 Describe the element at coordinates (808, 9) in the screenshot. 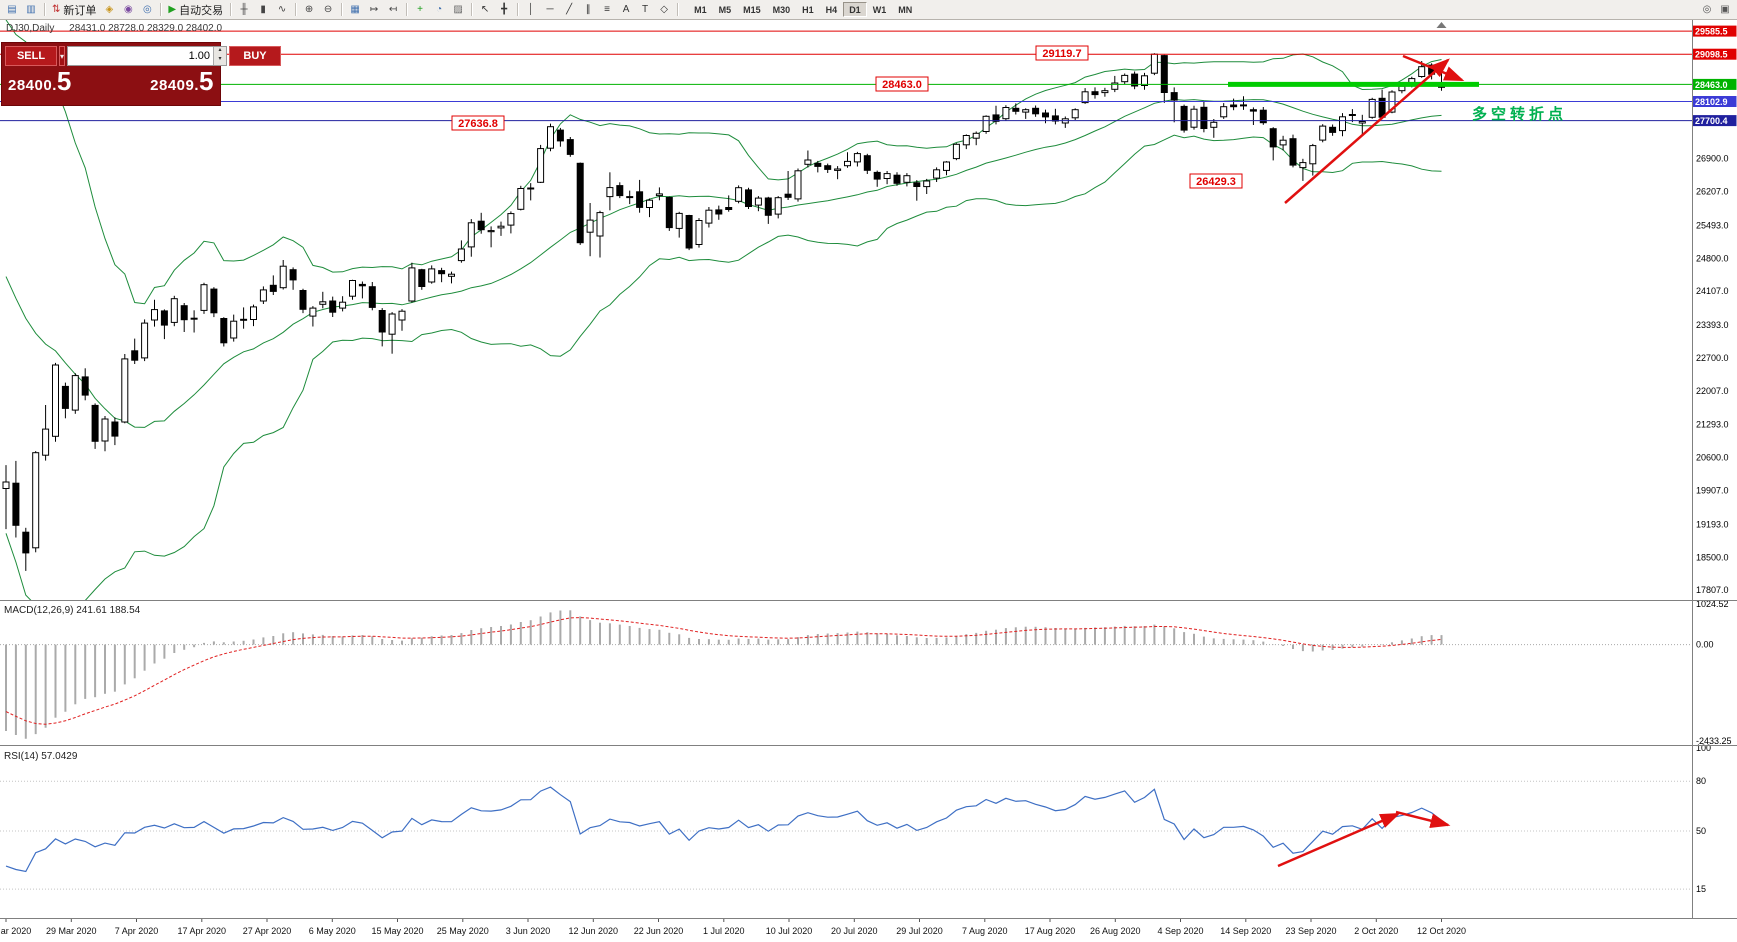

I see `timeframe-h1-button: H1` at that location.